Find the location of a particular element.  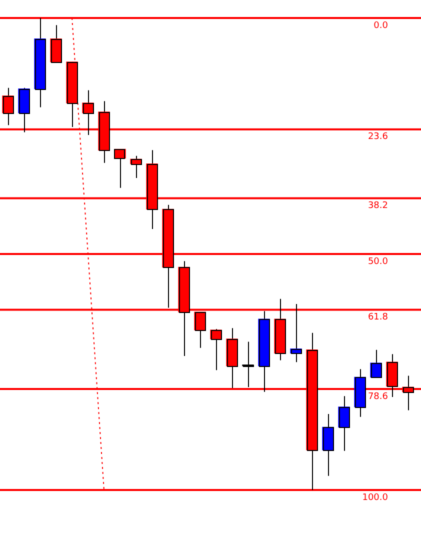

annotation: 23.6 is located at coordinates (378, 137).